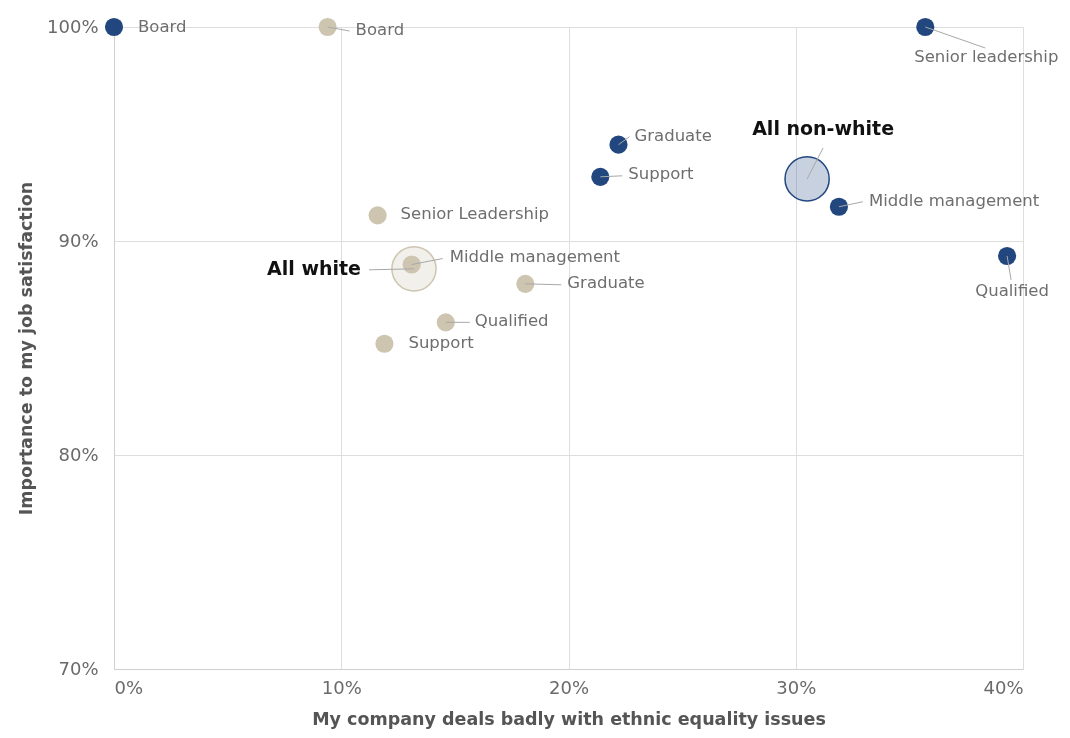 The image size is (1070, 738). Describe the element at coordinates (78, 240) in the screenshot. I see `y-tick-label: 90%` at that location.